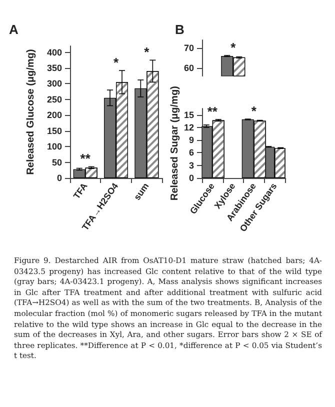  I want to click on y-tick-label: 150, so click(54, 131).